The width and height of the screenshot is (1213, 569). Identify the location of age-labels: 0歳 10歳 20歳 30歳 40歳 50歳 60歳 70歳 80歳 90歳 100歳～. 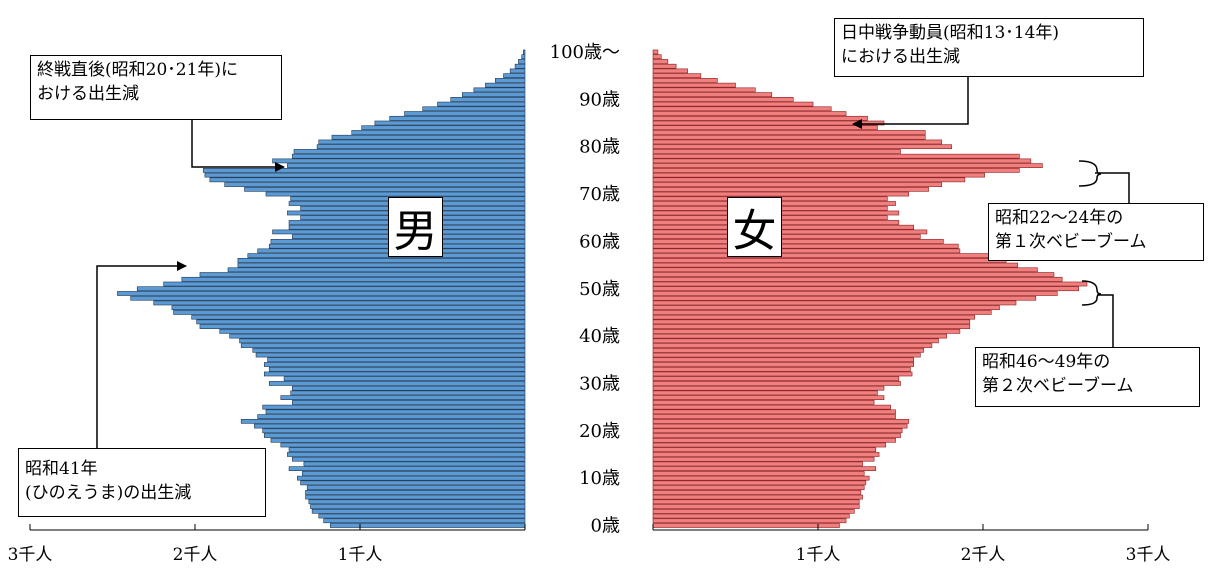
(585, 289).